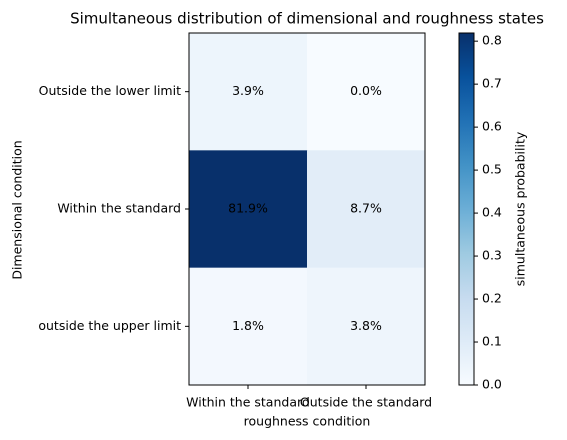 The height and width of the screenshot is (440, 567). Describe the element at coordinates (248, 402) in the screenshot. I see `x-tick-label: Within the standard` at that location.